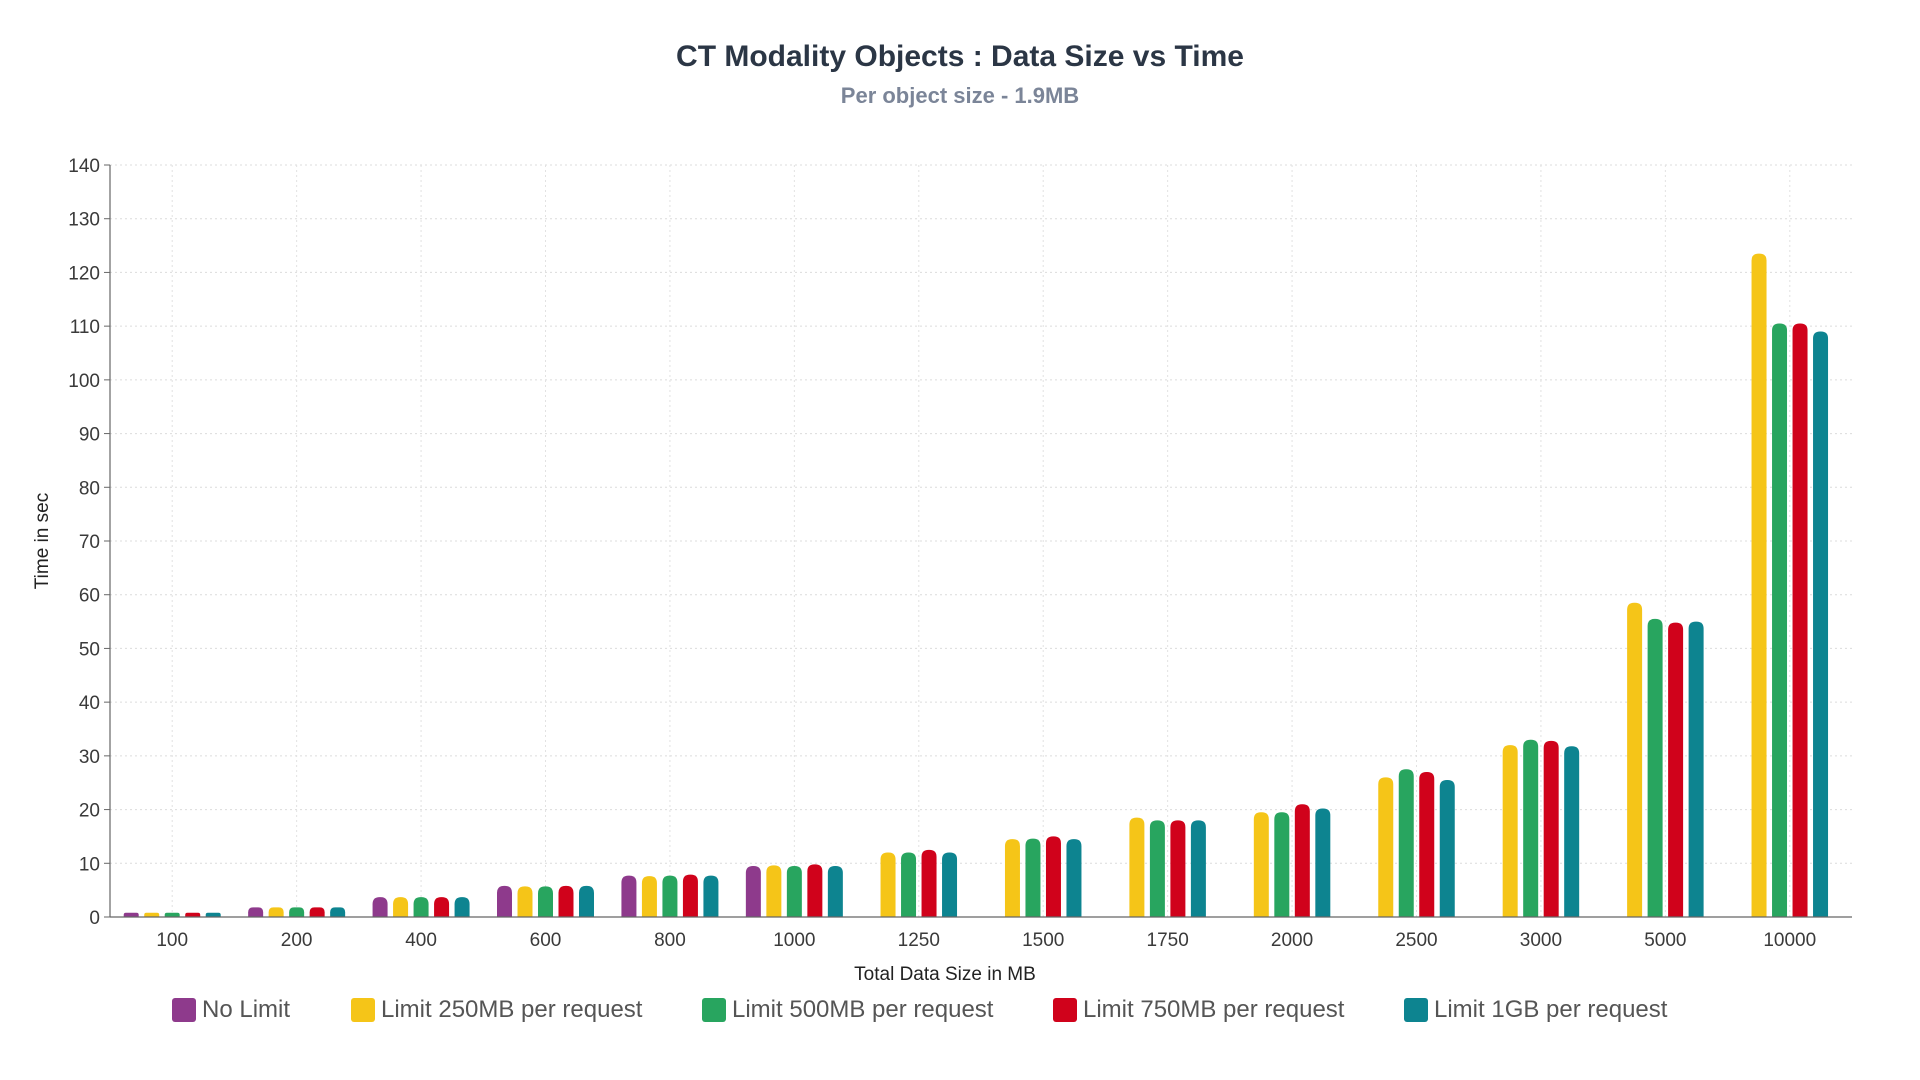 The width and height of the screenshot is (1920, 1080). What do you see at coordinates (1168, 940) in the screenshot?
I see `x-tick-label: 1750` at bounding box center [1168, 940].